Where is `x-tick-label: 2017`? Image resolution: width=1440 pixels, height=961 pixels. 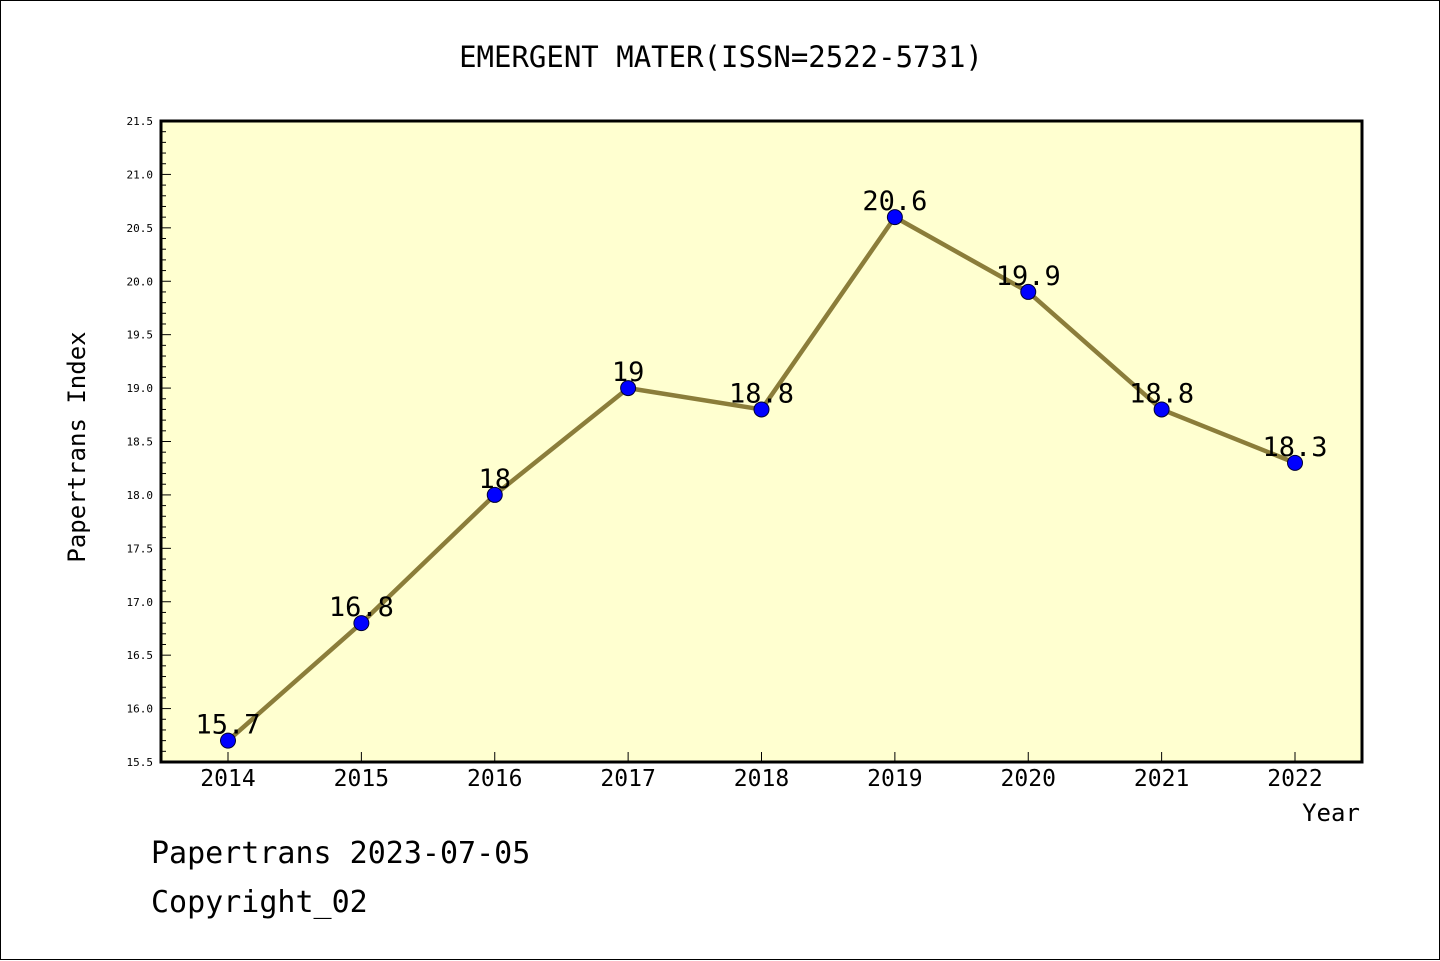 x-tick-label: 2017 is located at coordinates (627, 779).